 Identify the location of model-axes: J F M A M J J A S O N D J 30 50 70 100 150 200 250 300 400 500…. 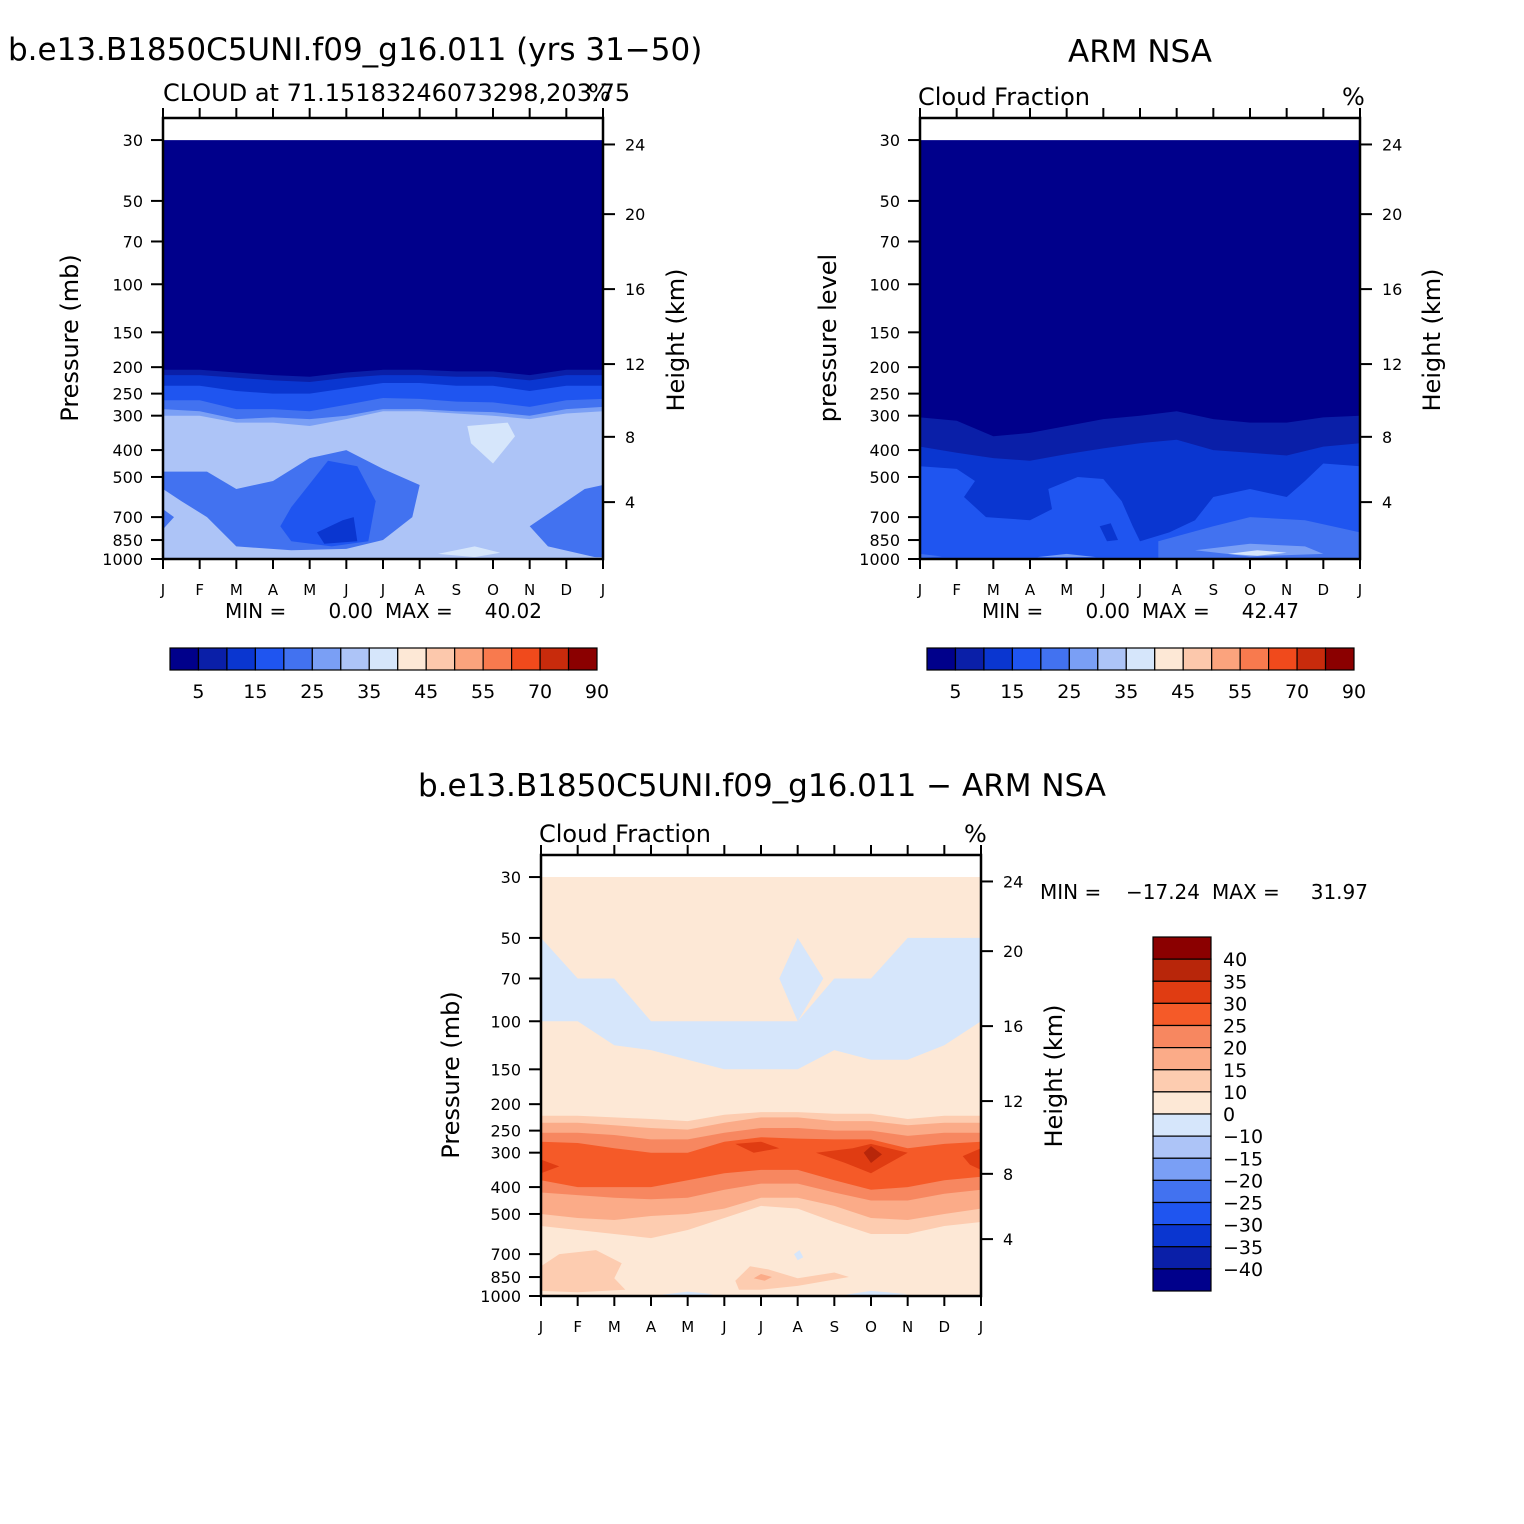
(373, 353).